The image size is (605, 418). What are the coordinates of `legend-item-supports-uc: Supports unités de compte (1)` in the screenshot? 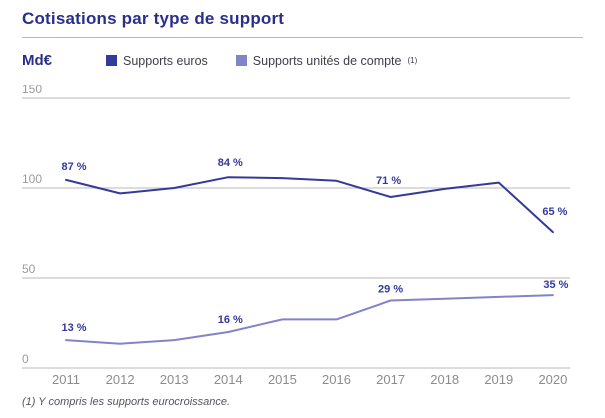 It's located at (326, 60).